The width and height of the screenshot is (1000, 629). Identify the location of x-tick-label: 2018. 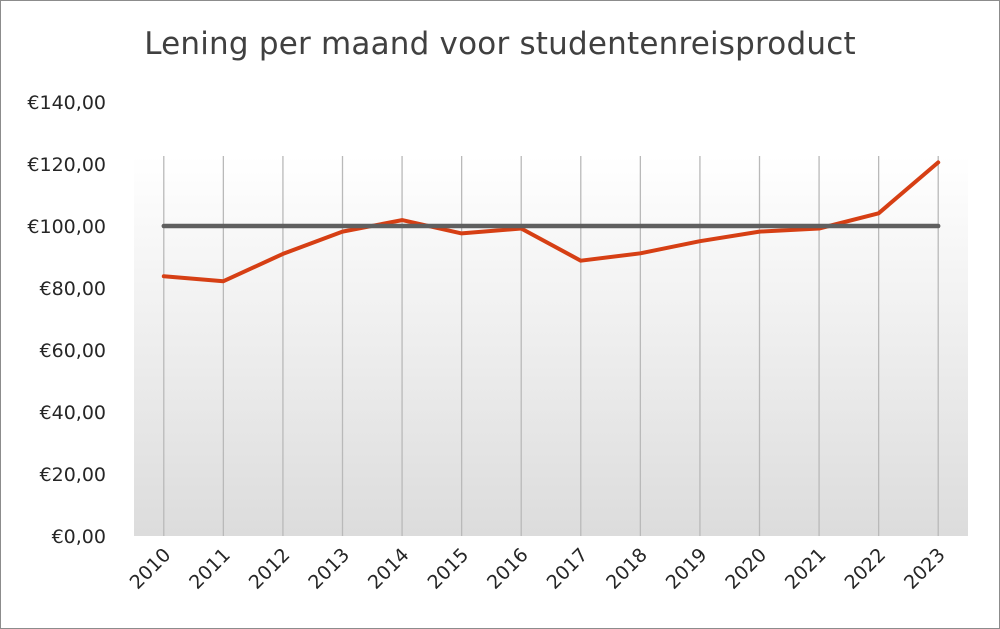
(627, 569).